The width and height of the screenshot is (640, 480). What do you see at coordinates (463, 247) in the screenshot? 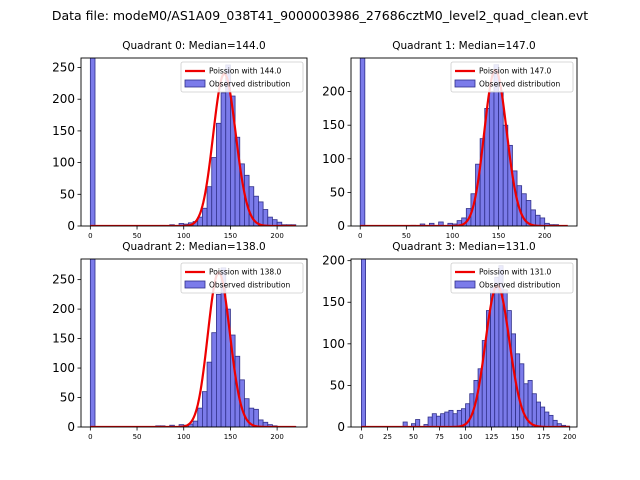
I see `subplot-title: Quadrant 3: Median=131.0` at bounding box center [463, 247].